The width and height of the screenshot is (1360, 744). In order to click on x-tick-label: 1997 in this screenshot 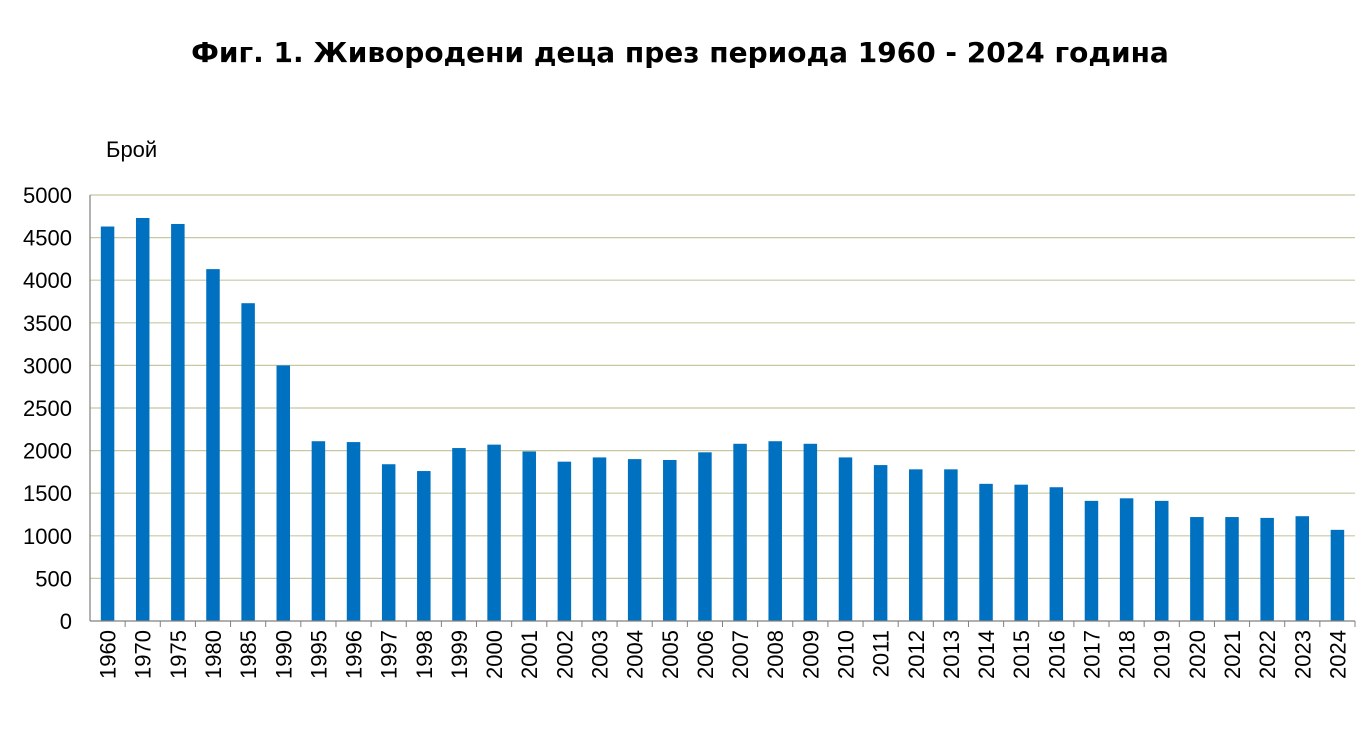, I will do `click(389, 654)`.